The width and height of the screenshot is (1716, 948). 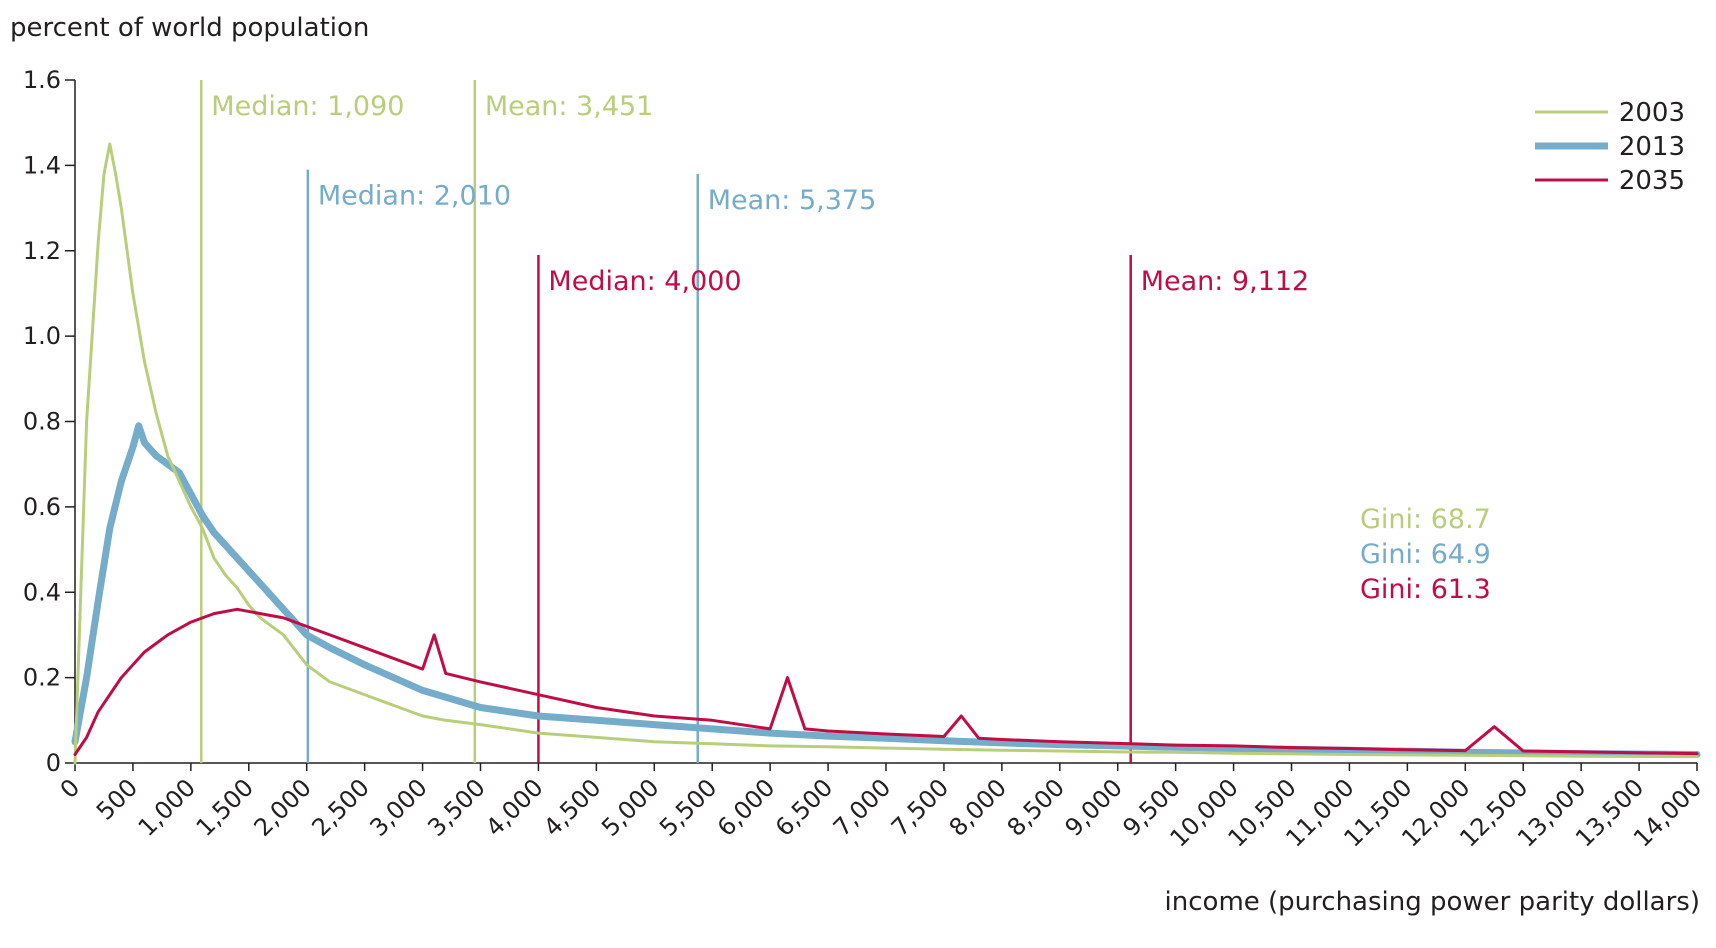 I want to click on y-tick-label: 0, so click(x=53, y=763).